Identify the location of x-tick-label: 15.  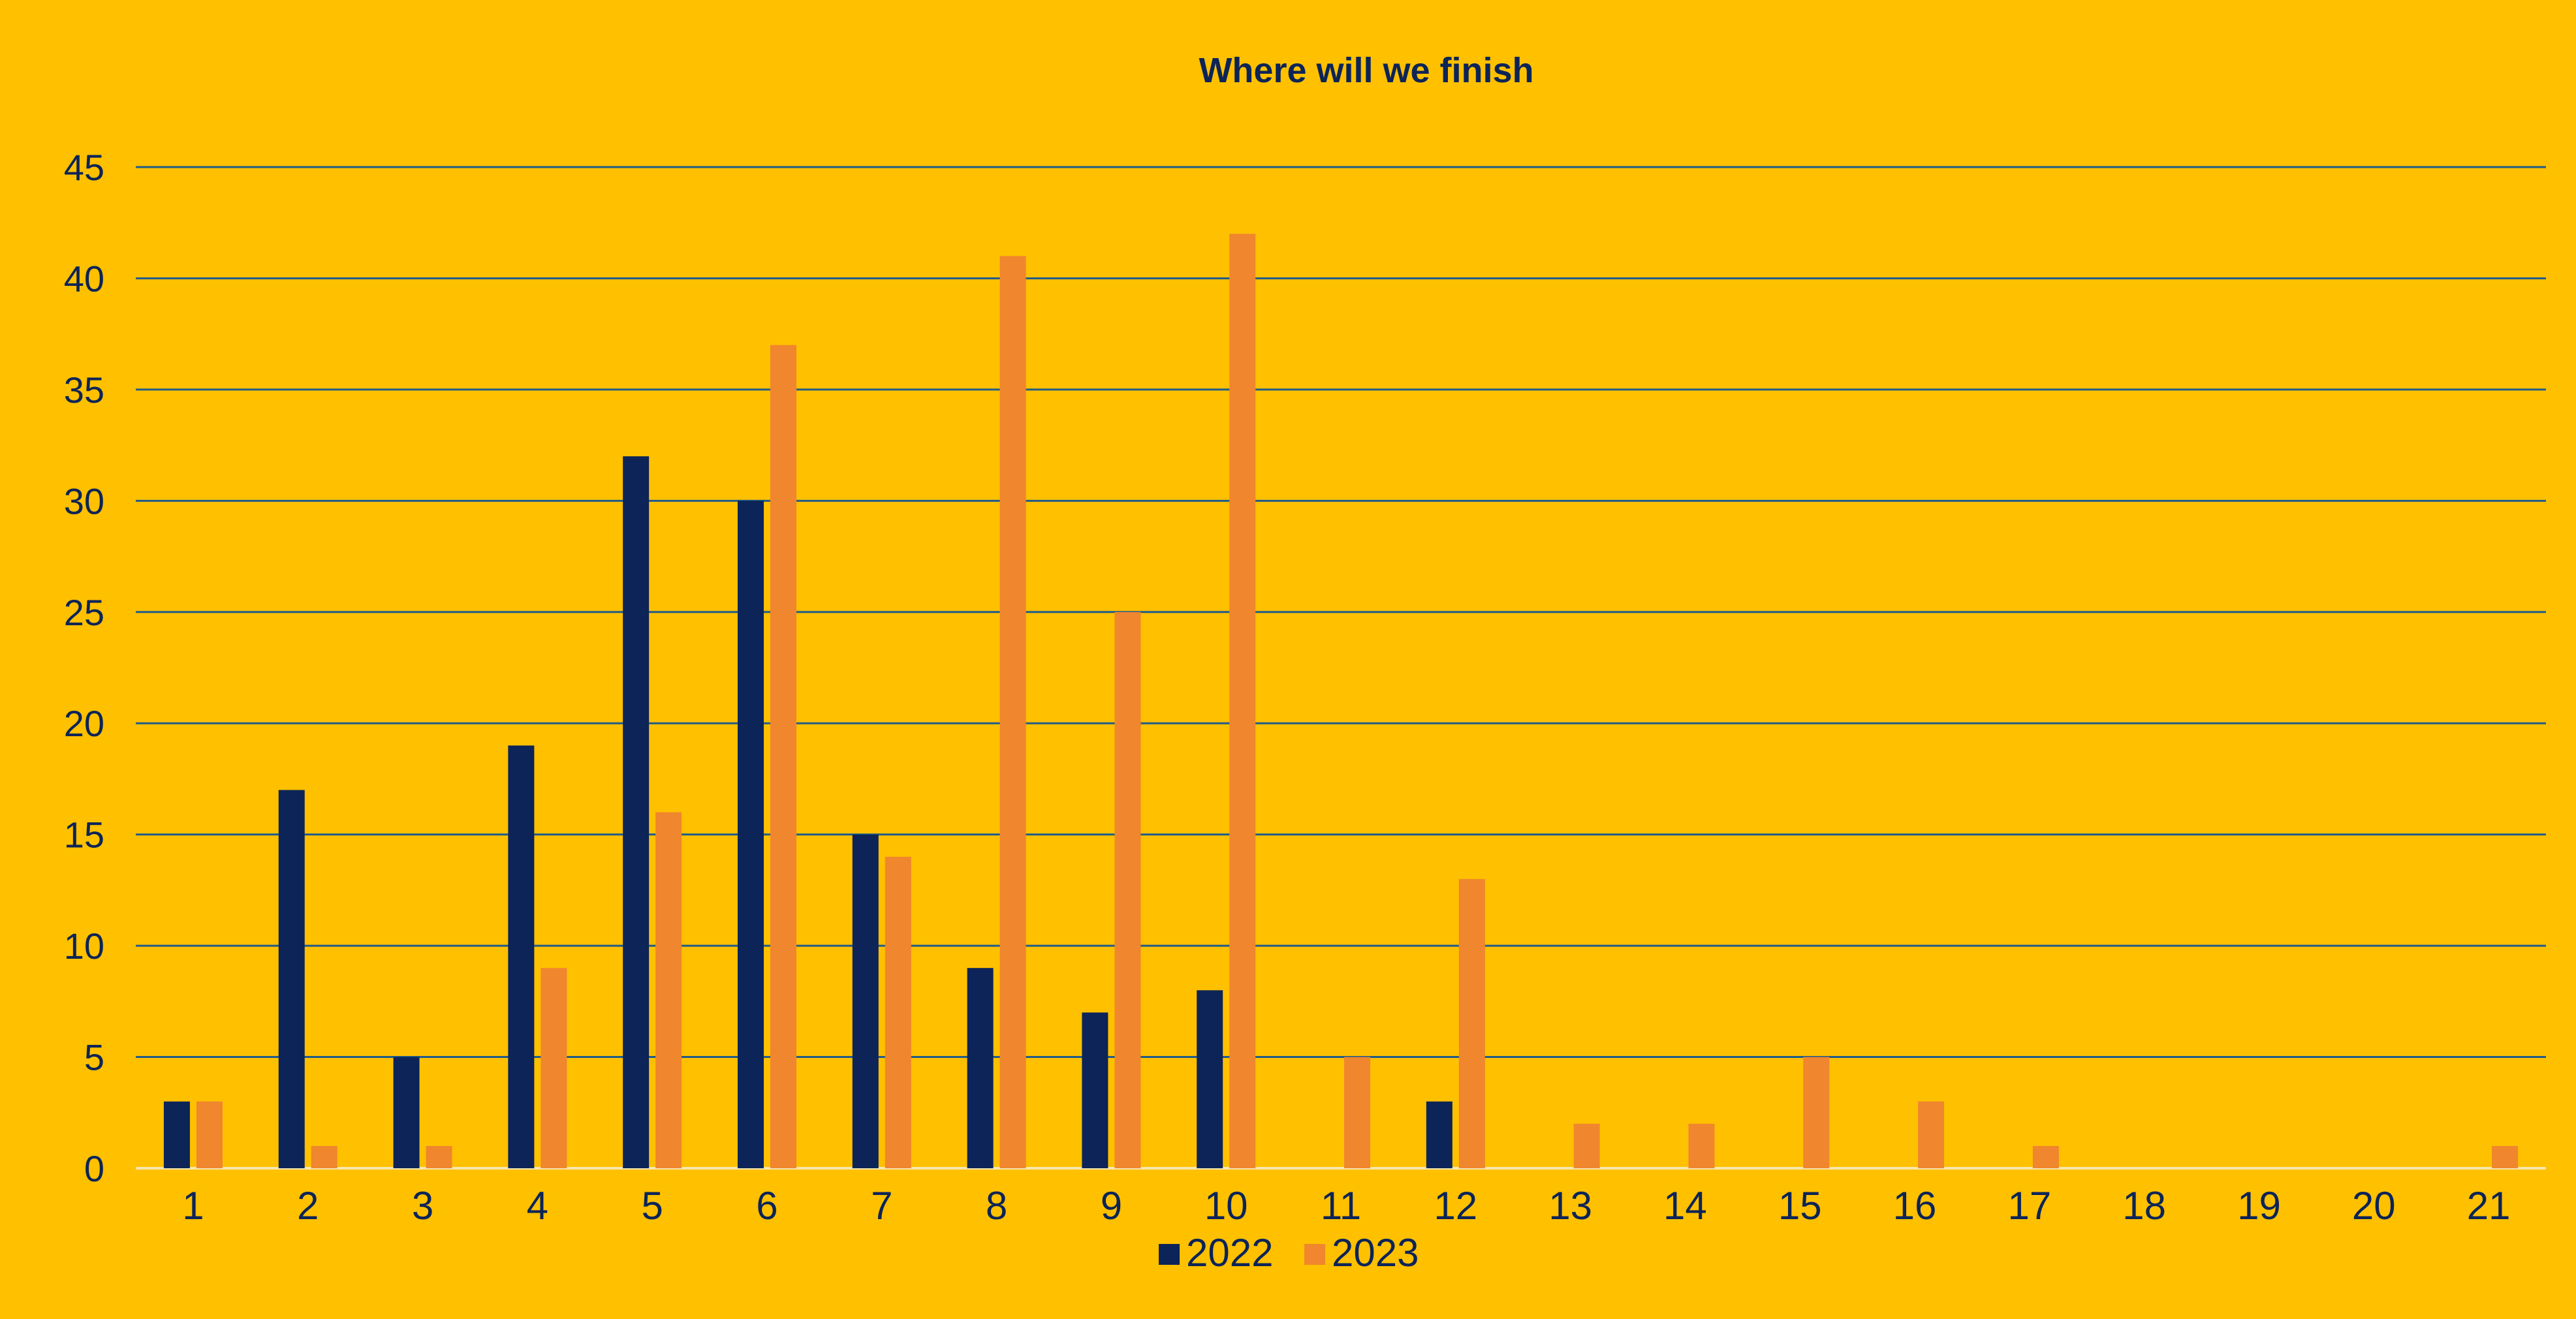
(1800, 1206).